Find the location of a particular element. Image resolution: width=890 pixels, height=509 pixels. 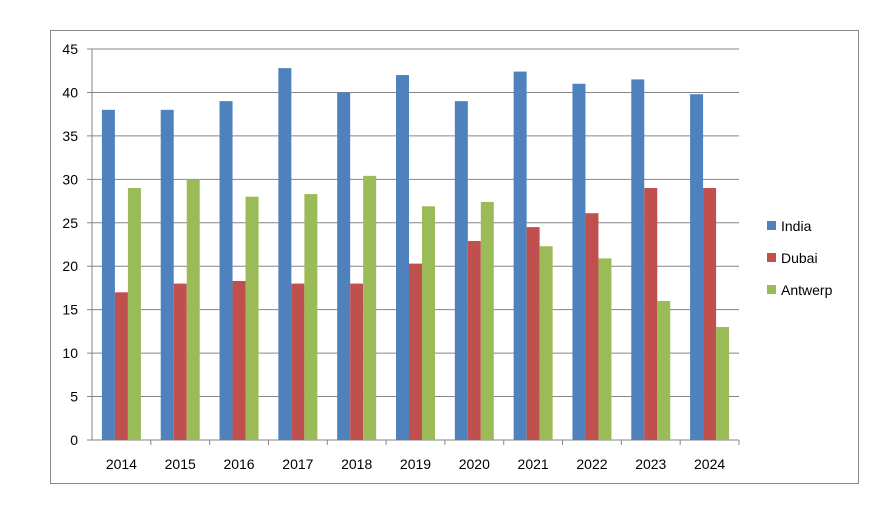

y-tick-label: 10 is located at coordinates (70, 353).